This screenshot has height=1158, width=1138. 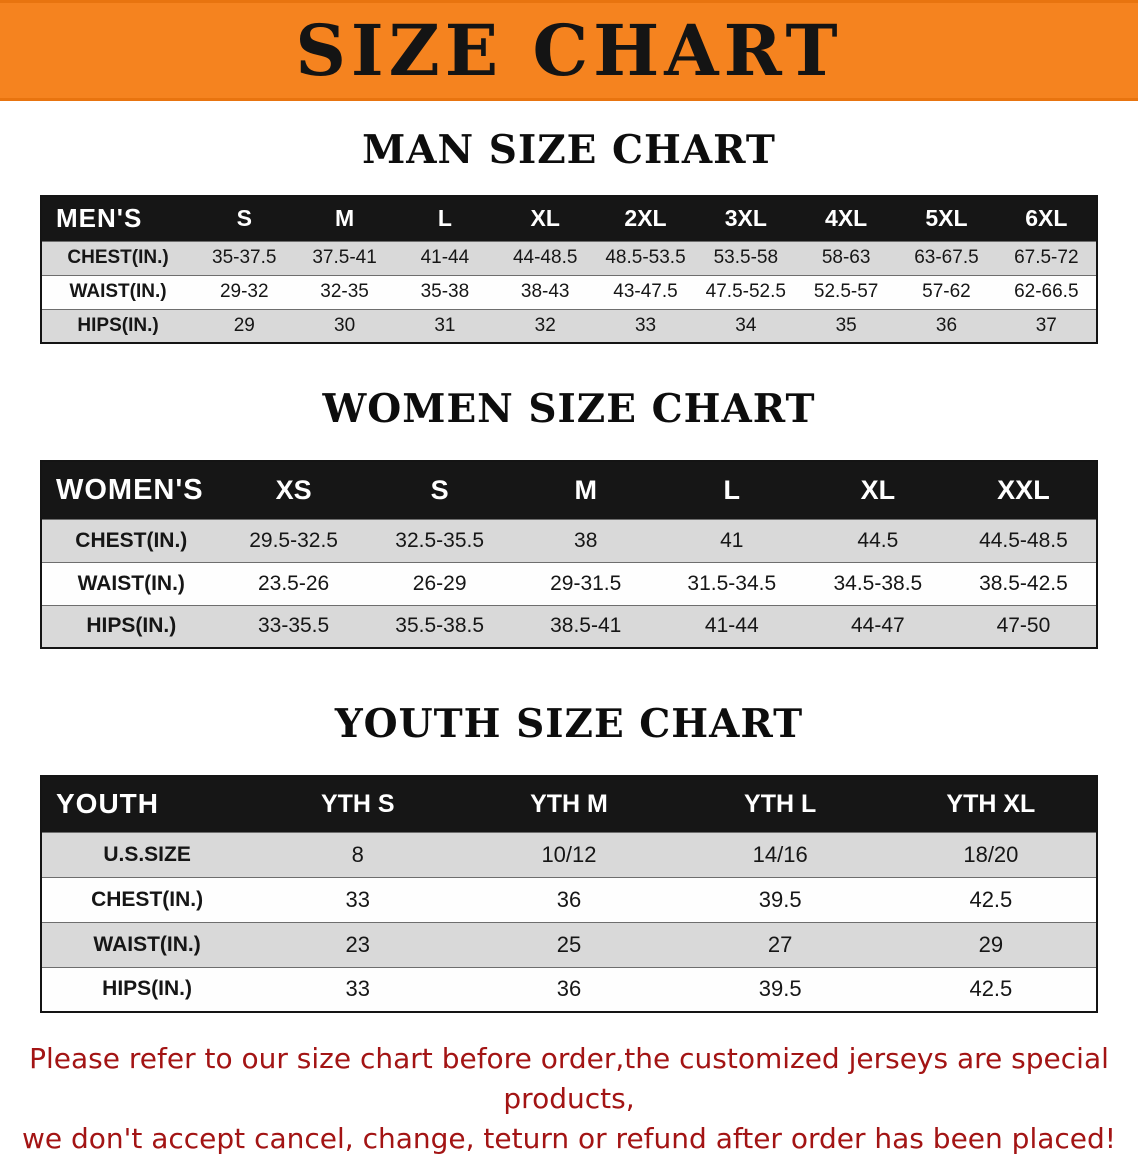 I want to click on size-value-cell: 23.5-26, so click(x=294, y=583).